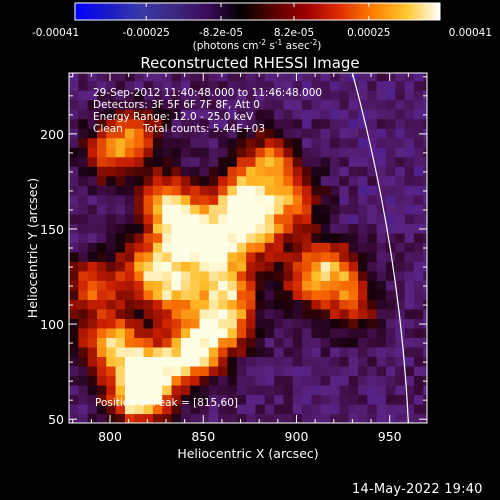 The width and height of the screenshot is (500, 500). Describe the element at coordinates (249, 63) in the screenshot. I see `chart-title: Reconstructed RHESSI Image` at that location.